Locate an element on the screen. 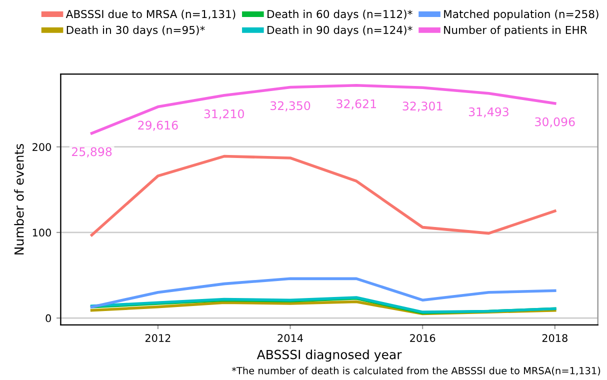  data-label: 31,493 is located at coordinates (488, 112).